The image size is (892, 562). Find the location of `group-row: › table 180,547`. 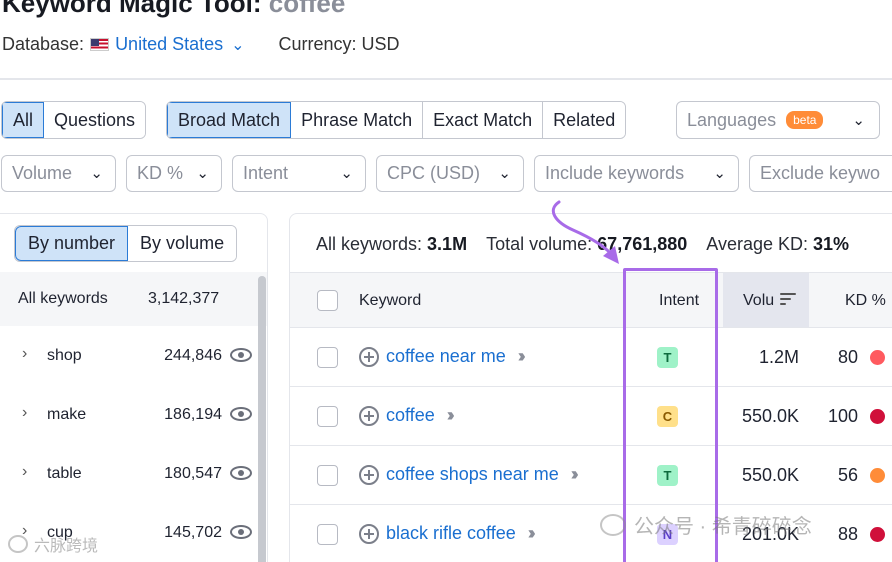

group-row: › table 180,547 is located at coordinates (129, 475).